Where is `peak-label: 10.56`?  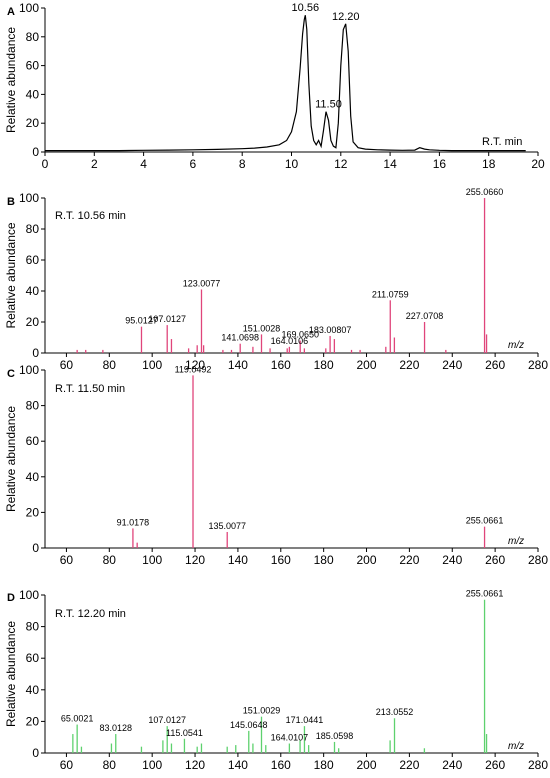 peak-label: 10.56 is located at coordinates (306, 8).